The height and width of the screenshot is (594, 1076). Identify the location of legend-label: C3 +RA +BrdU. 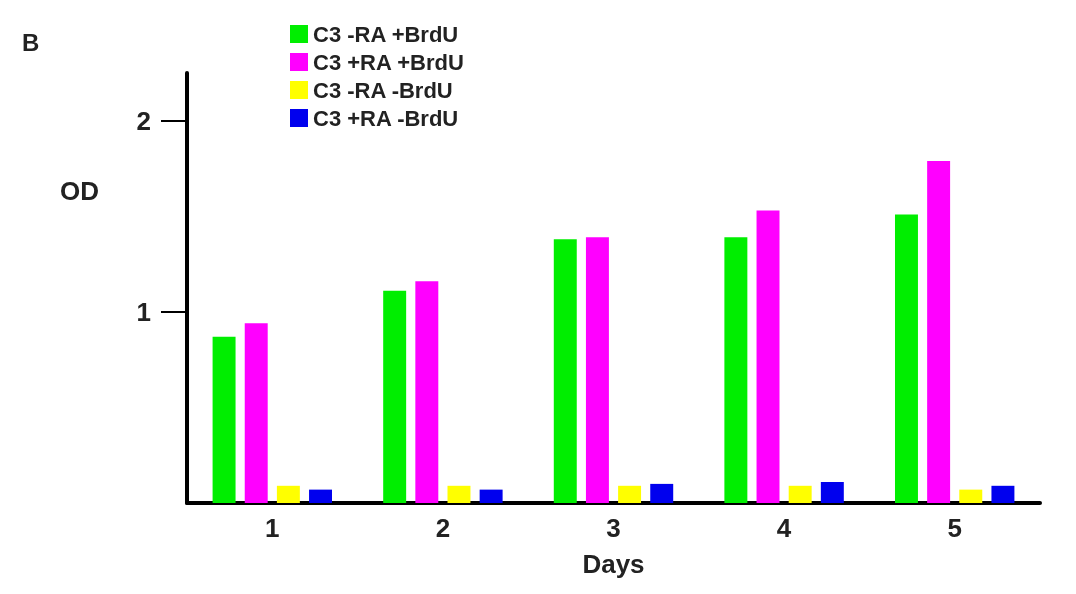
(388, 62).